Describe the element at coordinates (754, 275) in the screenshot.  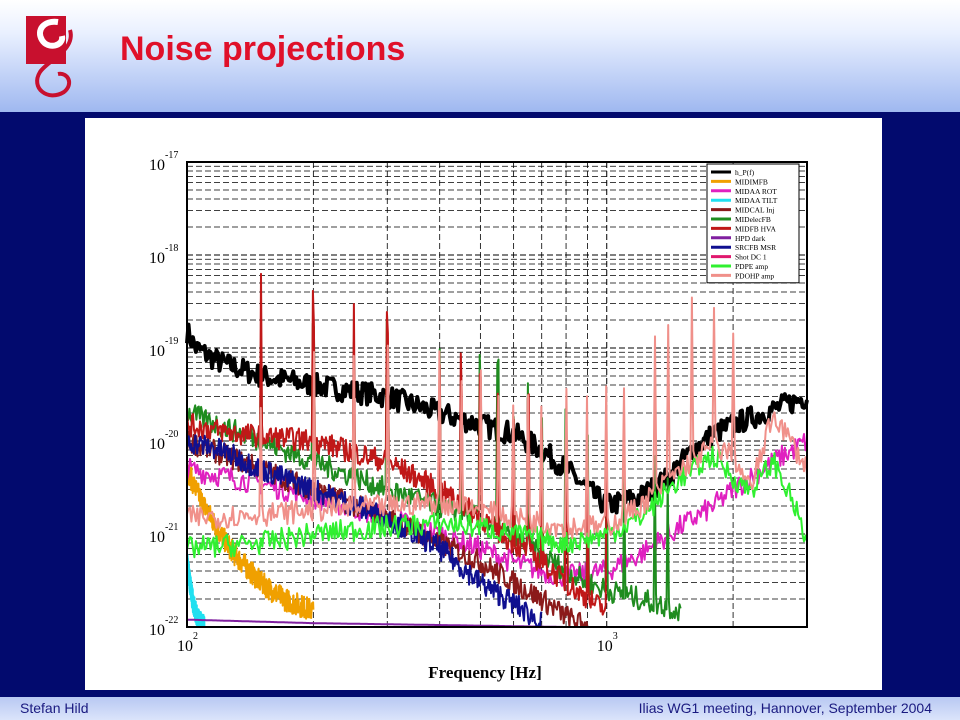
I see `legend-entry-11: PDOHP amp` at that location.